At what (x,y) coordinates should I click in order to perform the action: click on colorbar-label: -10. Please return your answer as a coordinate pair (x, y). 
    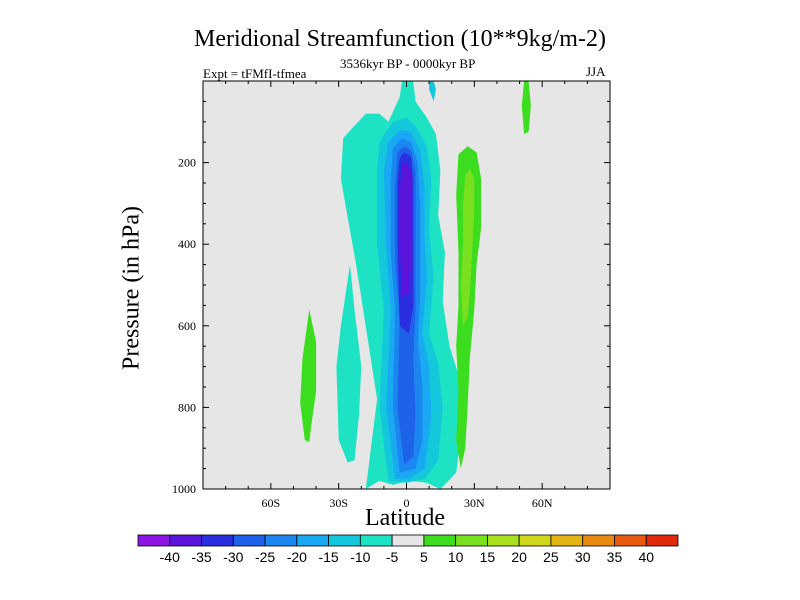
    Looking at the image, I should click on (360, 557).